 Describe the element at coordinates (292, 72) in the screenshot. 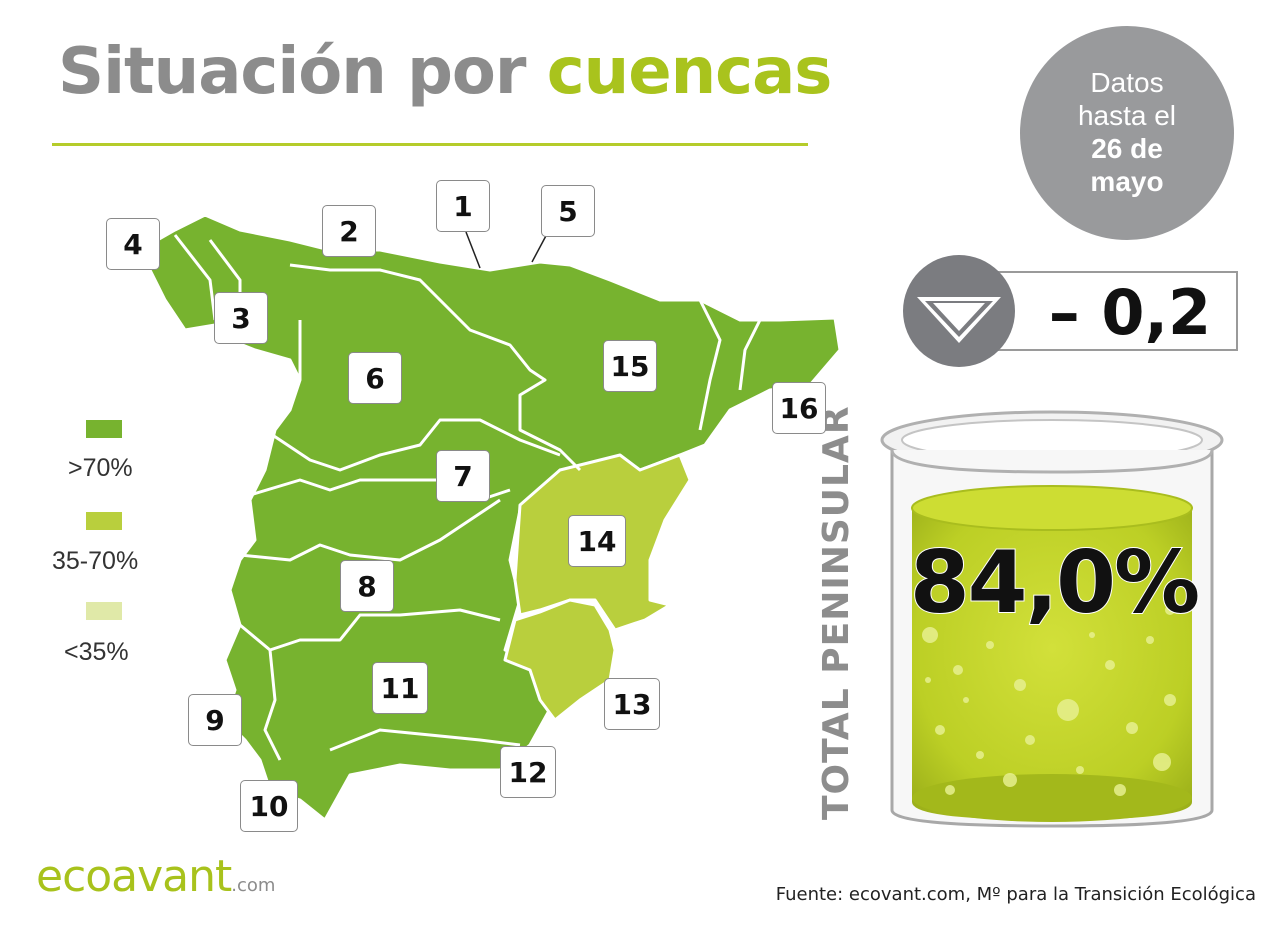

I see `title-part1: Situación por` at that location.